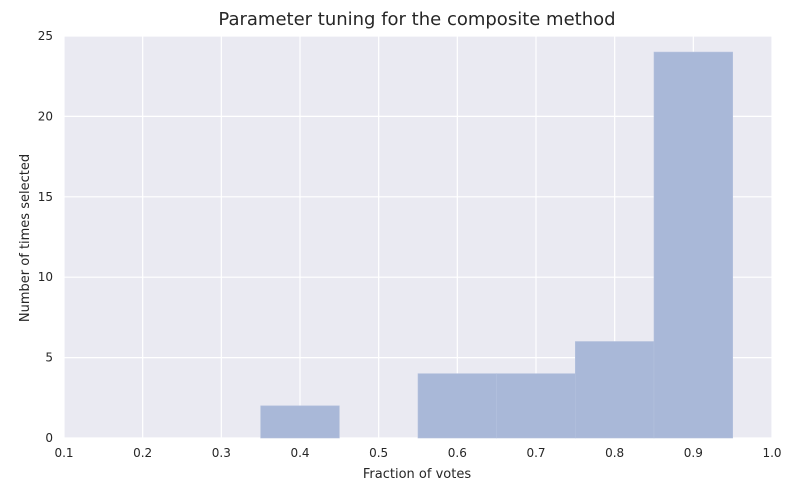 This screenshot has height=504, width=800. I want to click on x-tick-label: 0.8, so click(614, 453).